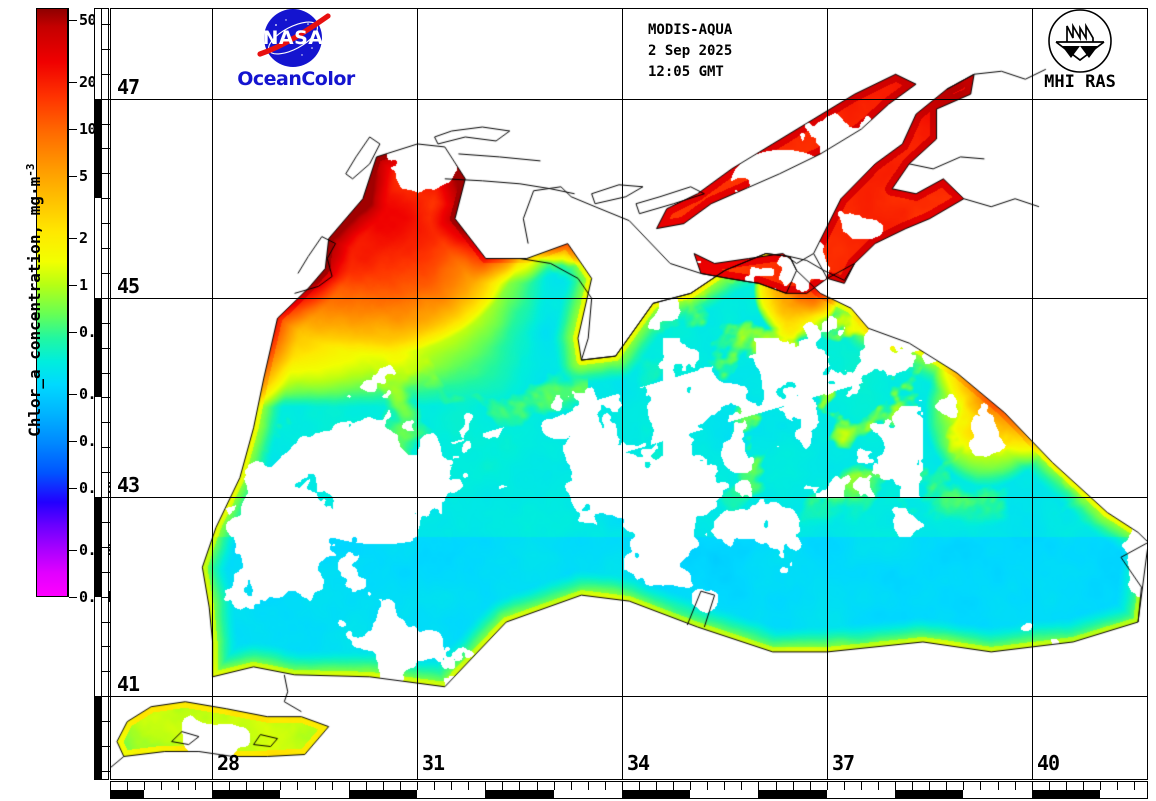  Describe the element at coordinates (296, 79) in the screenshot. I see `oceancolor-label: OceanColor` at that location.